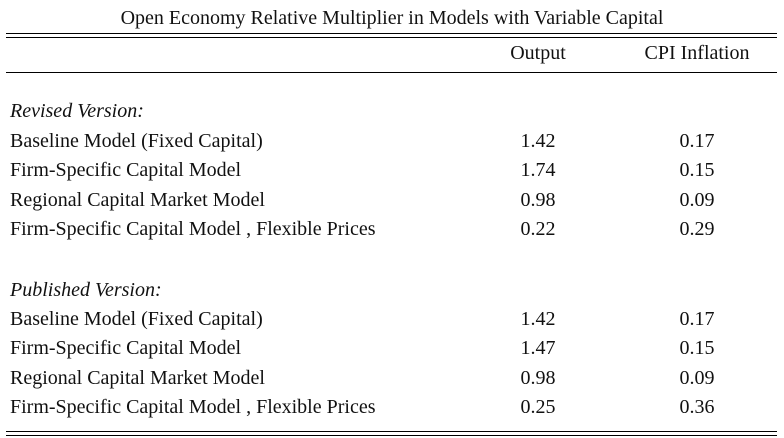 This screenshot has width=784, height=438. What do you see at coordinates (538, 170) in the screenshot?
I see `output-value: 1.74` at bounding box center [538, 170].